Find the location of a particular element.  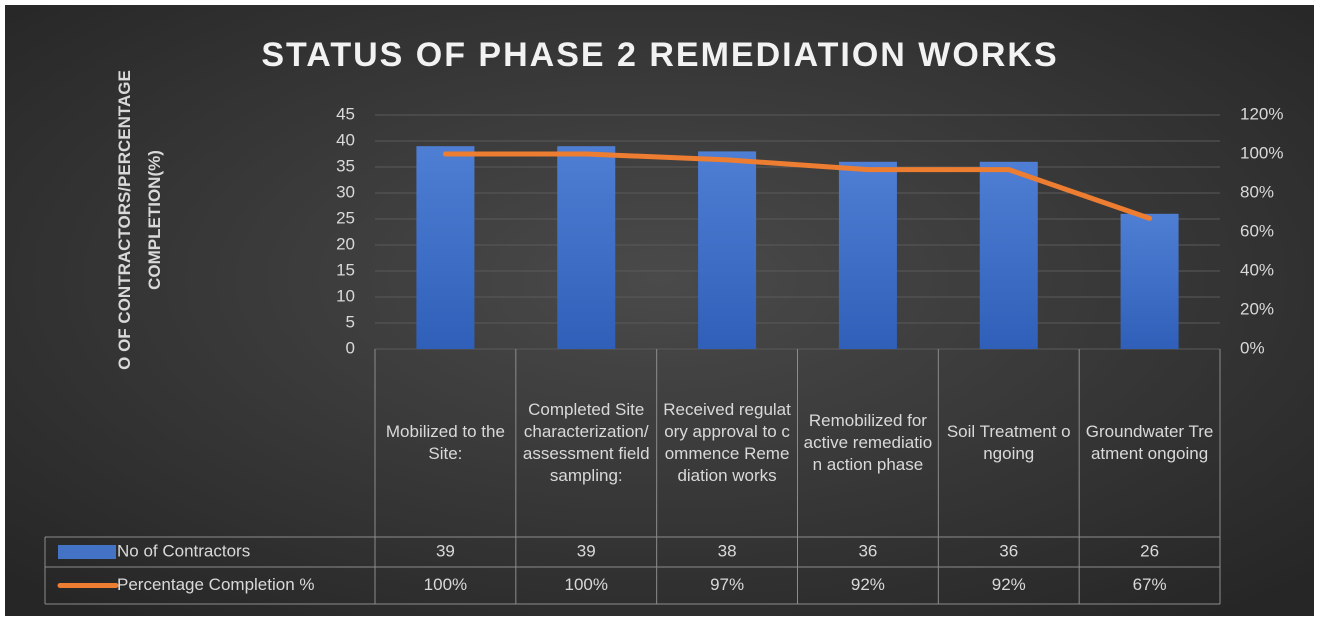

legend-label: No of Contractors is located at coordinates (183, 550).